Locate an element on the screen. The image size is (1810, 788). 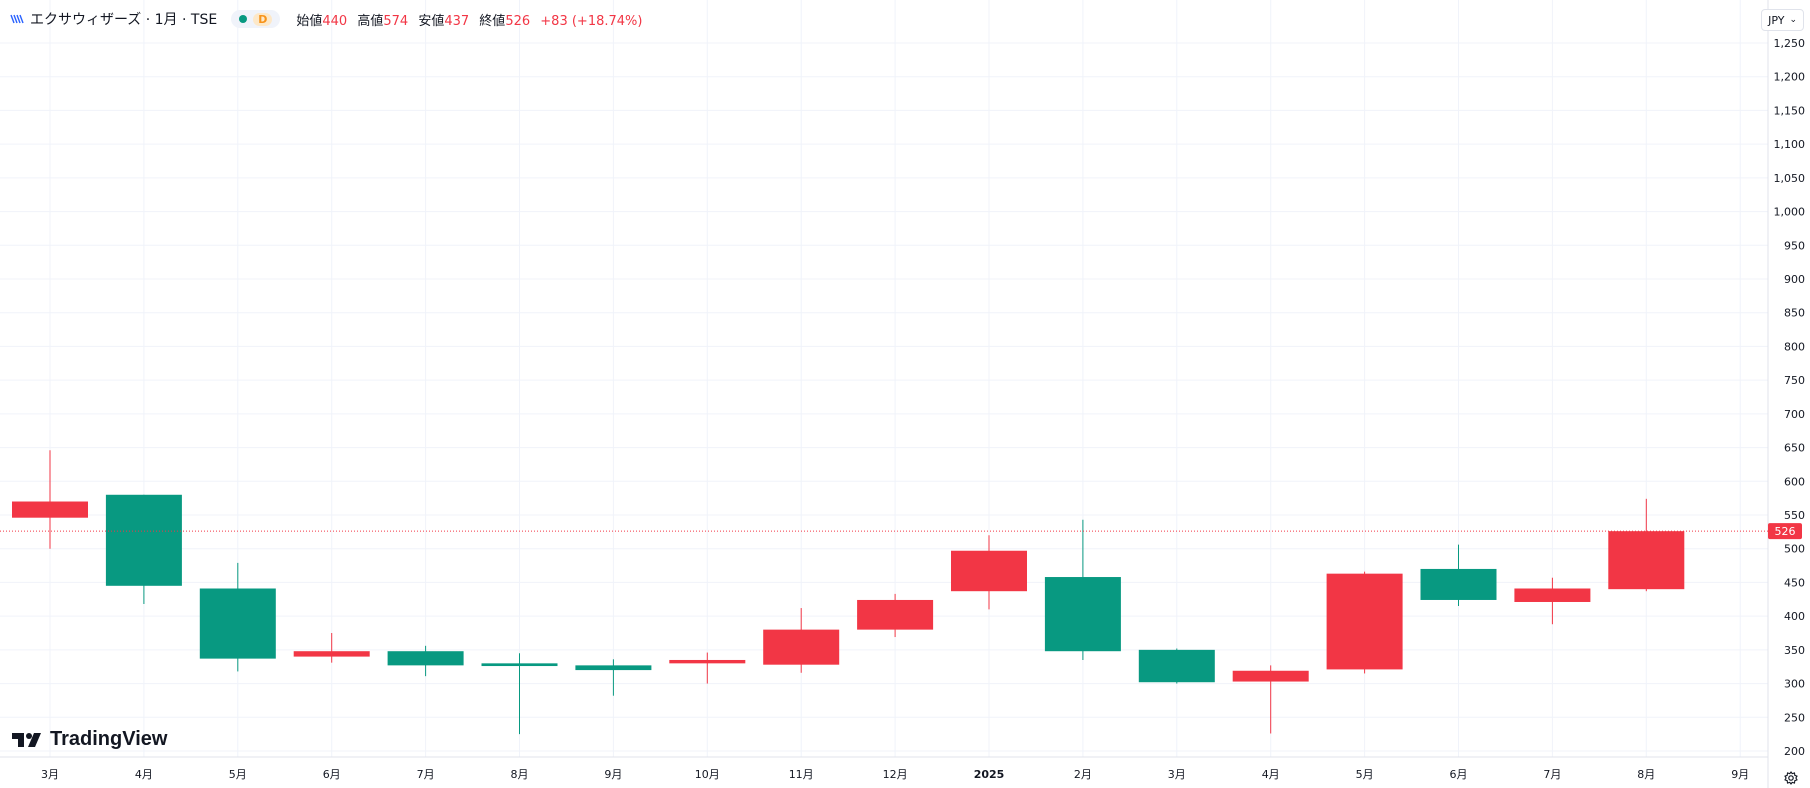
y-tick-label: 600 is located at coordinates (1794, 481).